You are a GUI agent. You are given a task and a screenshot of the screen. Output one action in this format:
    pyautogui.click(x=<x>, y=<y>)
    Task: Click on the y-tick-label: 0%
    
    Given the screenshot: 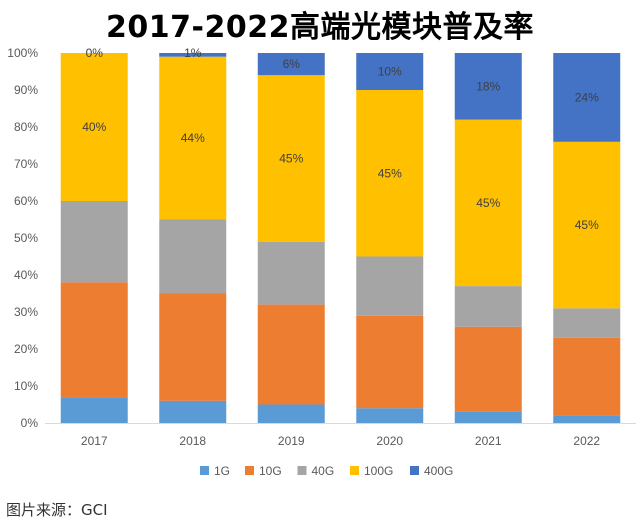 What is the action you would take?
    pyautogui.click(x=30, y=423)
    